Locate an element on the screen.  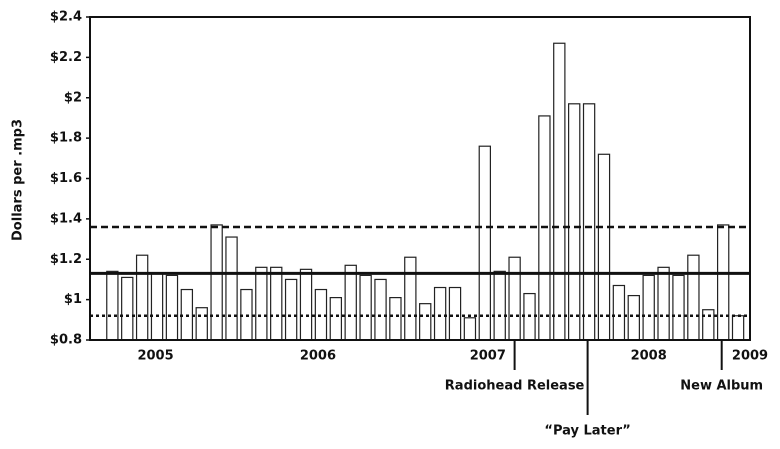
y-tick-label: $2 is located at coordinates (73, 97).